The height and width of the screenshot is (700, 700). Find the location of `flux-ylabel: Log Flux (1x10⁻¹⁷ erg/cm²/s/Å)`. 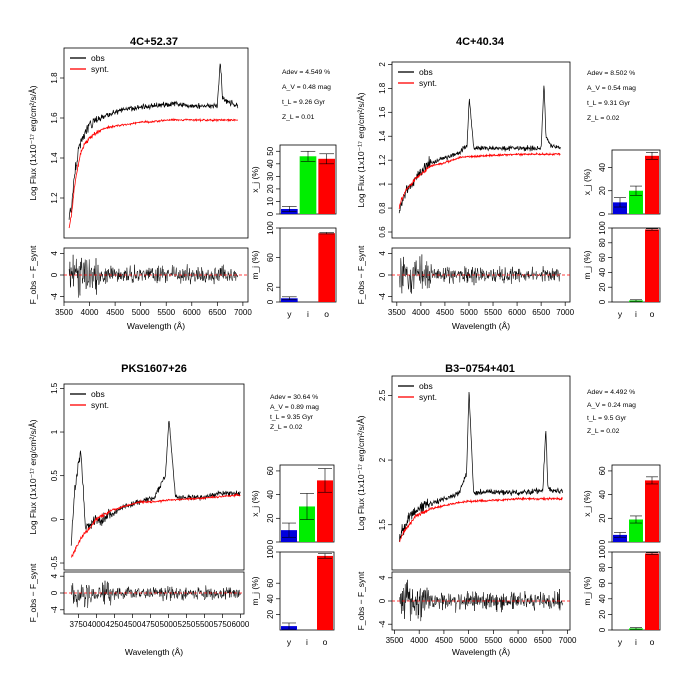

flux-ylabel: Log Flux (1x10⁻¹⁷ erg/cm²/s/Å) is located at coordinates (361, 472).